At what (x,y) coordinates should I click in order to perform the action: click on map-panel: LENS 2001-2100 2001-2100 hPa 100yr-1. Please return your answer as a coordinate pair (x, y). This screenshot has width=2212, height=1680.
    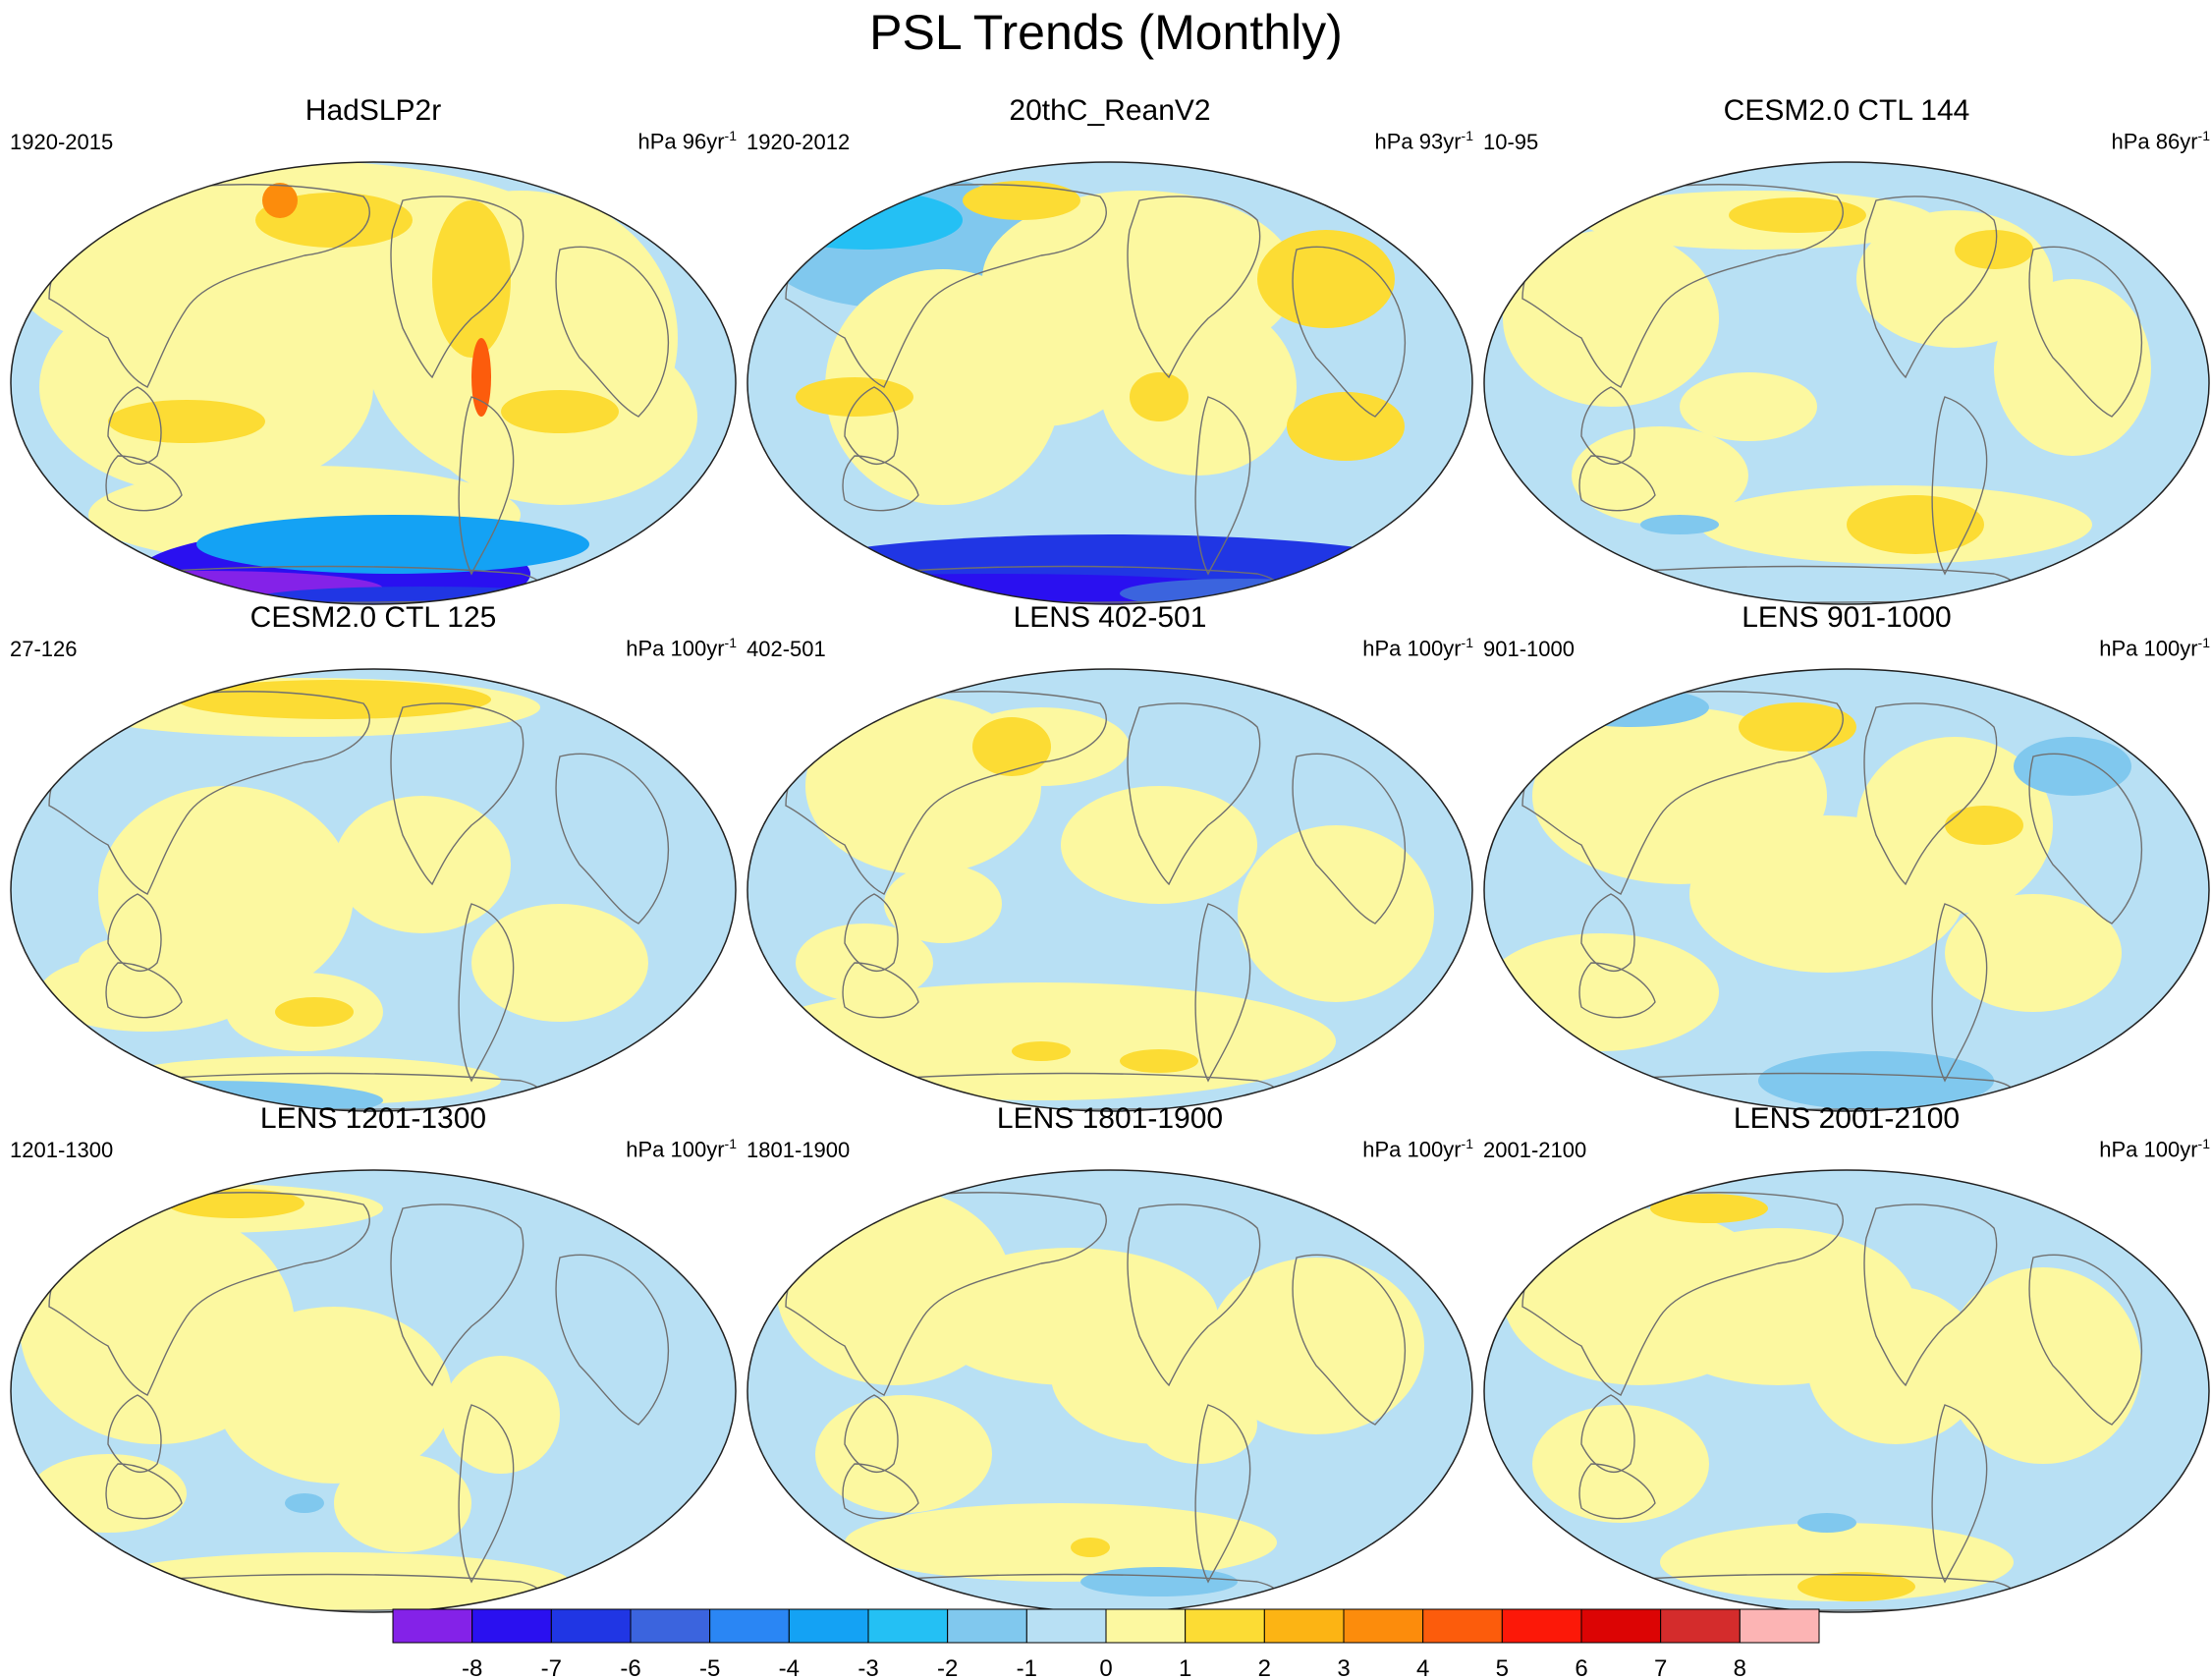
    Looking at the image, I should click on (1846, 1357).